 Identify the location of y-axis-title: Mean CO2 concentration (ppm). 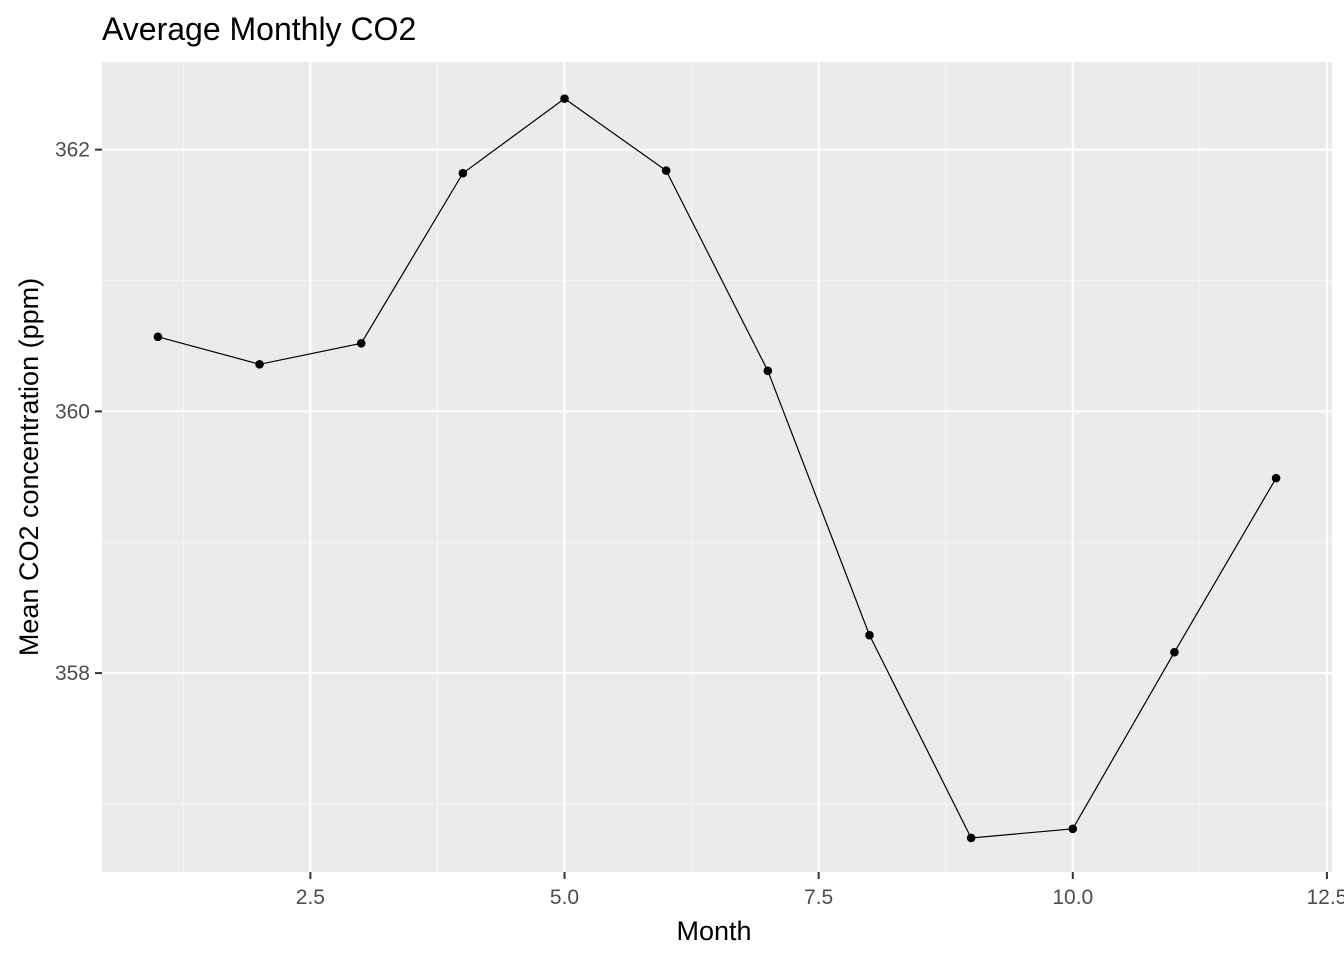
(29, 467).